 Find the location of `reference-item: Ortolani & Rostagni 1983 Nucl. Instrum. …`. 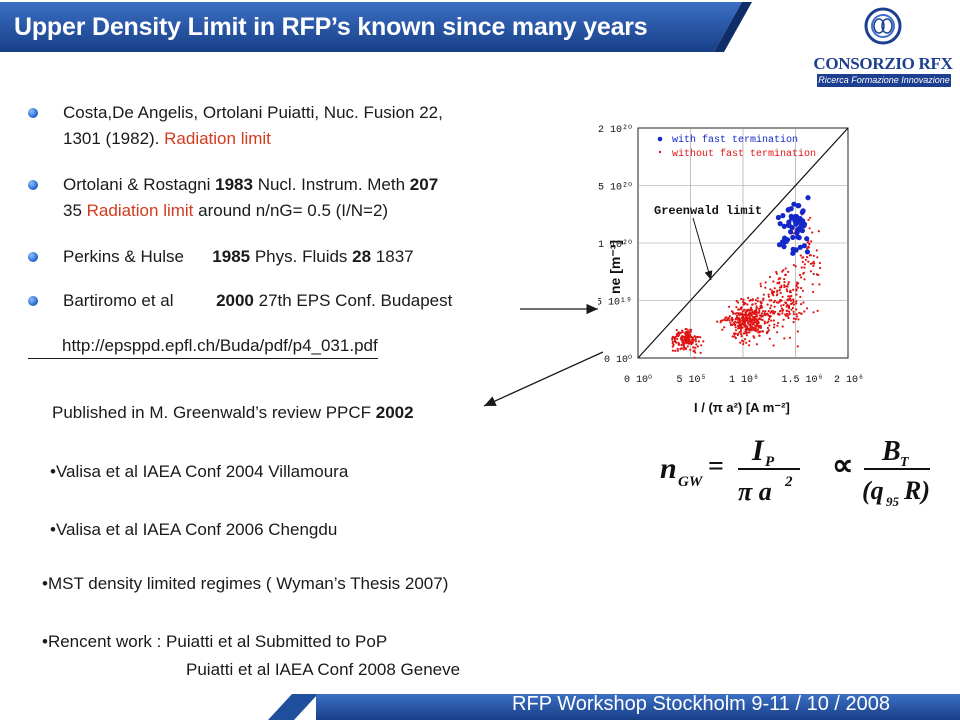

reference-item: Ortolani & Rostagni 1983 Nucl. Instrum. … is located at coordinates (273, 200).